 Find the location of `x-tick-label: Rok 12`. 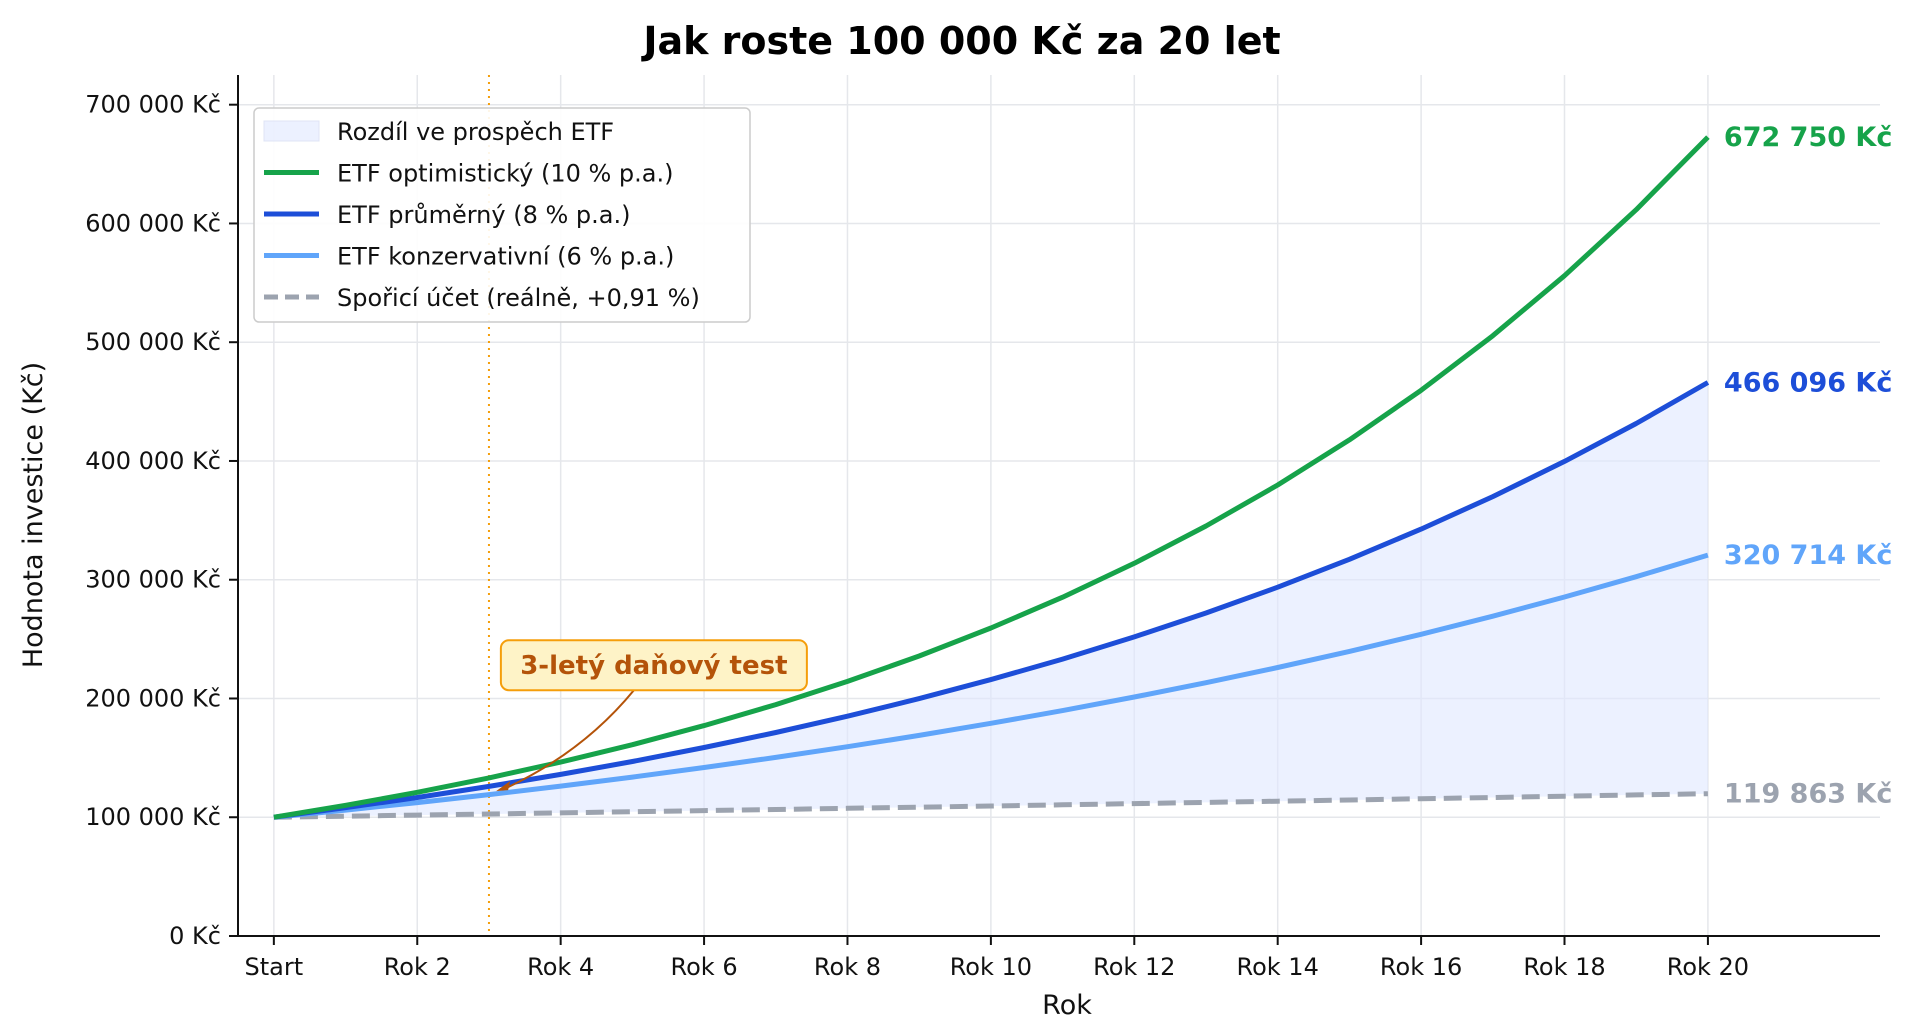

x-tick-label: Rok 12 is located at coordinates (1134, 967).